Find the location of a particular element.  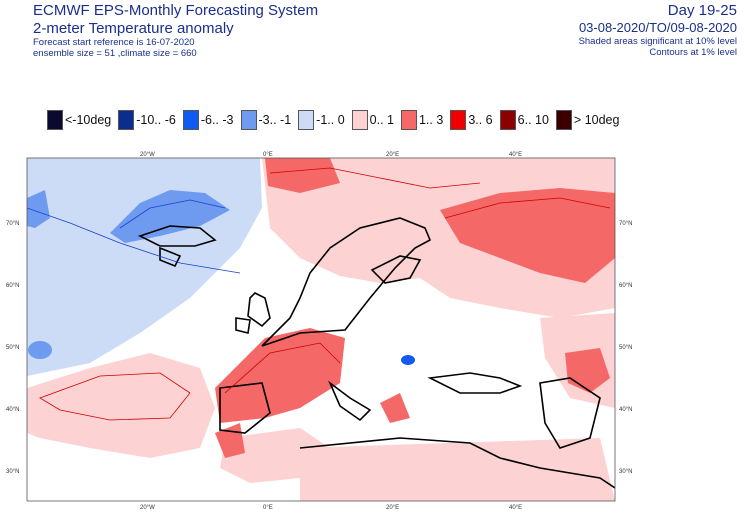

product-title: ECMWF EPS-Monthly Forecasting System is located at coordinates (176, 10).